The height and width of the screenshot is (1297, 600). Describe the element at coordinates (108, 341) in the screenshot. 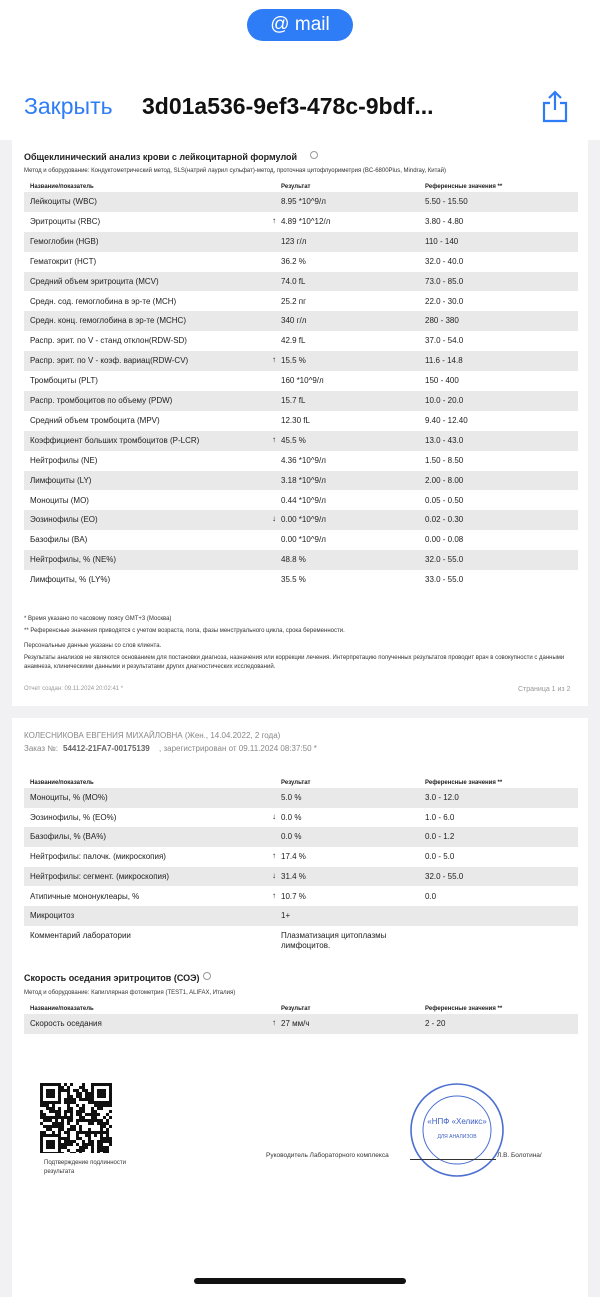

I see `row-name: Распр. эрит. по V - станд отклон(RDW-SD)` at that location.